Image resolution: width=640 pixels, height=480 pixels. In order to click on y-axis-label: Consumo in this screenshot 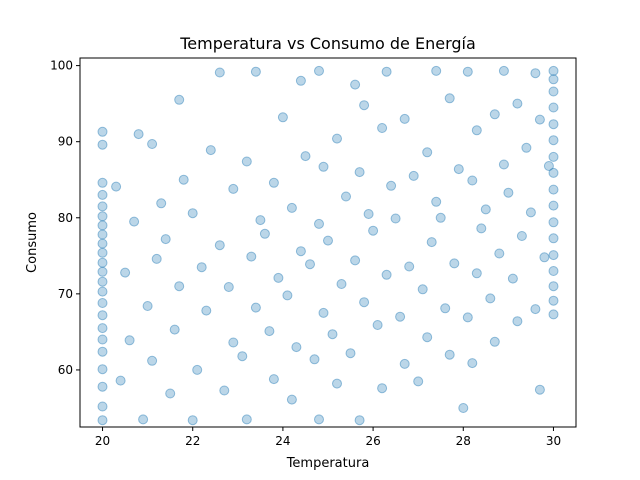, I will do `click(32, 242)`.